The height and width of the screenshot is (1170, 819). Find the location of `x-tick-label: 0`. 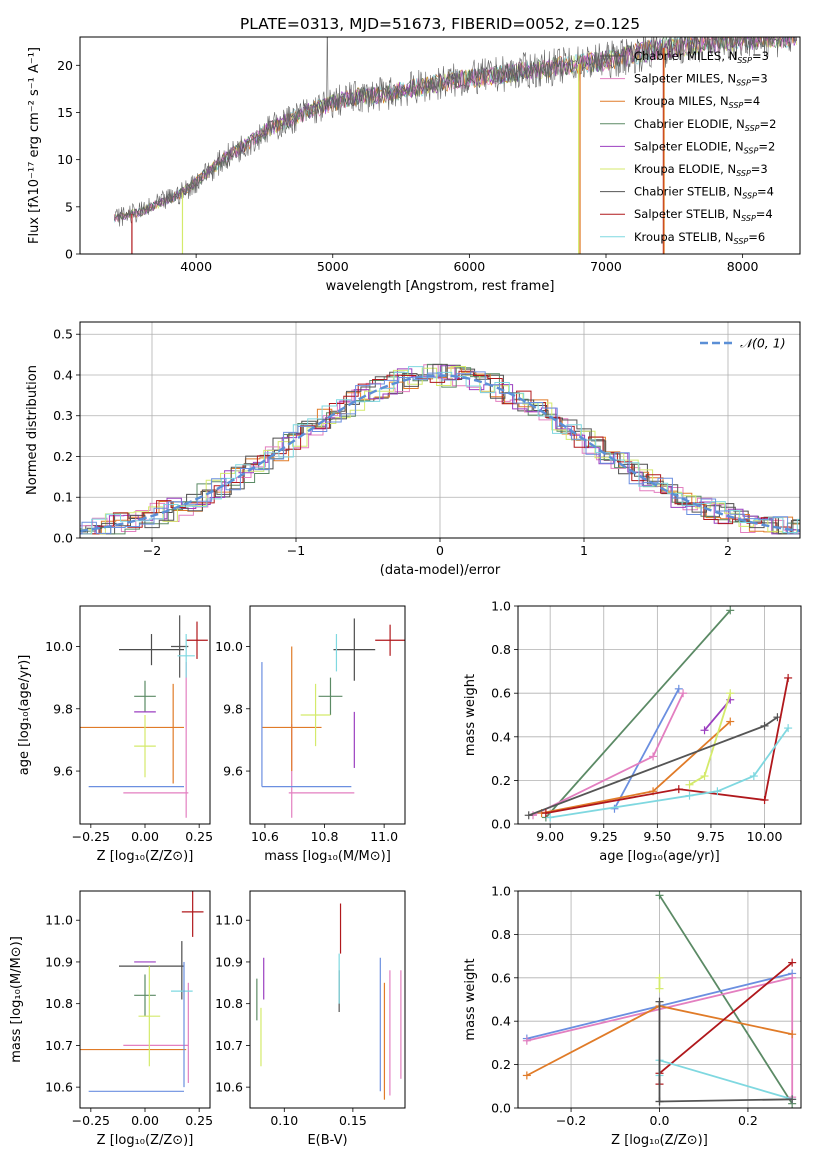

x-tick-label: 0 is located at coordinates (440, 550).